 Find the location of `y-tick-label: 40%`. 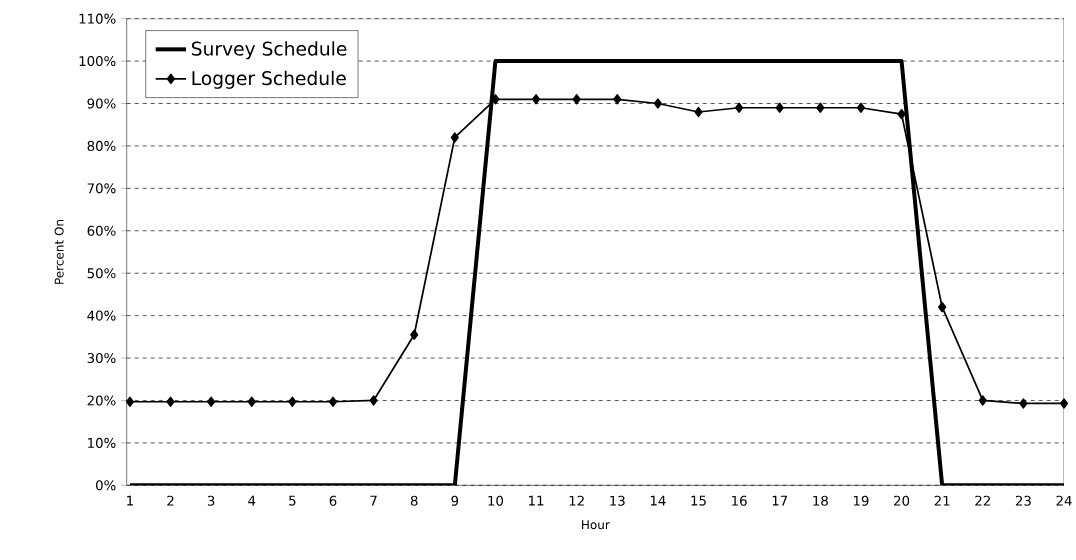

y-tick-label: 40% is located at coordinates (101, 315).